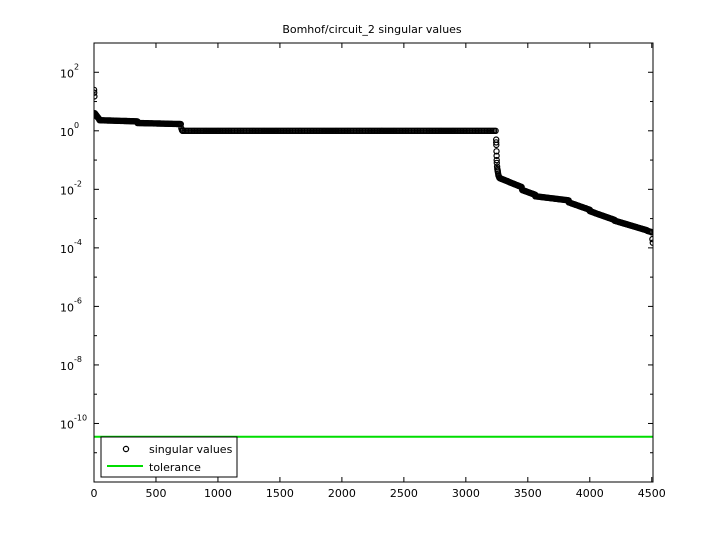 This screenshot has height=540, width=720. I want to click on y-tick-exponent: 2, so click(76, 66).